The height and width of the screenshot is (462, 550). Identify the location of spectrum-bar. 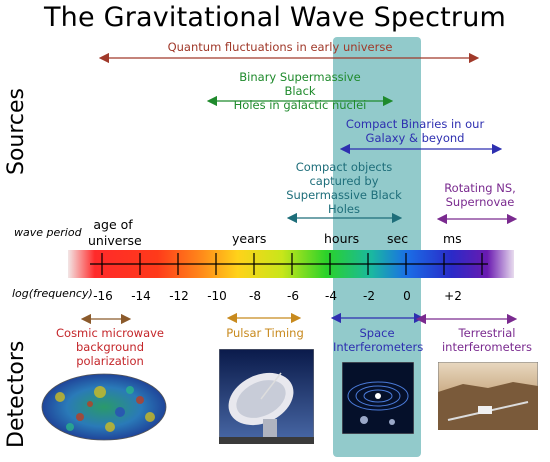
(291, 264).